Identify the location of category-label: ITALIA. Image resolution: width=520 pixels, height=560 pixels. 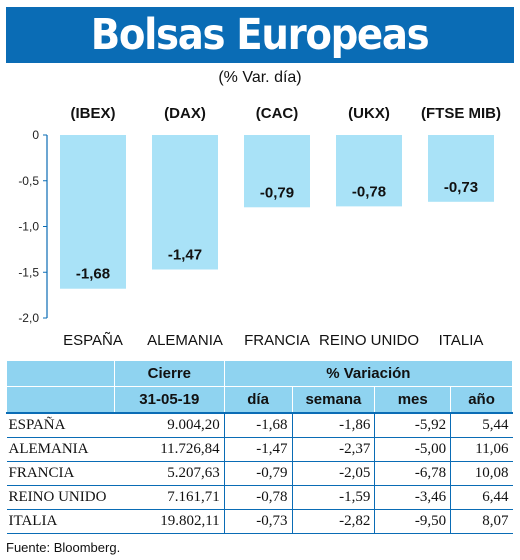
(461, 340).